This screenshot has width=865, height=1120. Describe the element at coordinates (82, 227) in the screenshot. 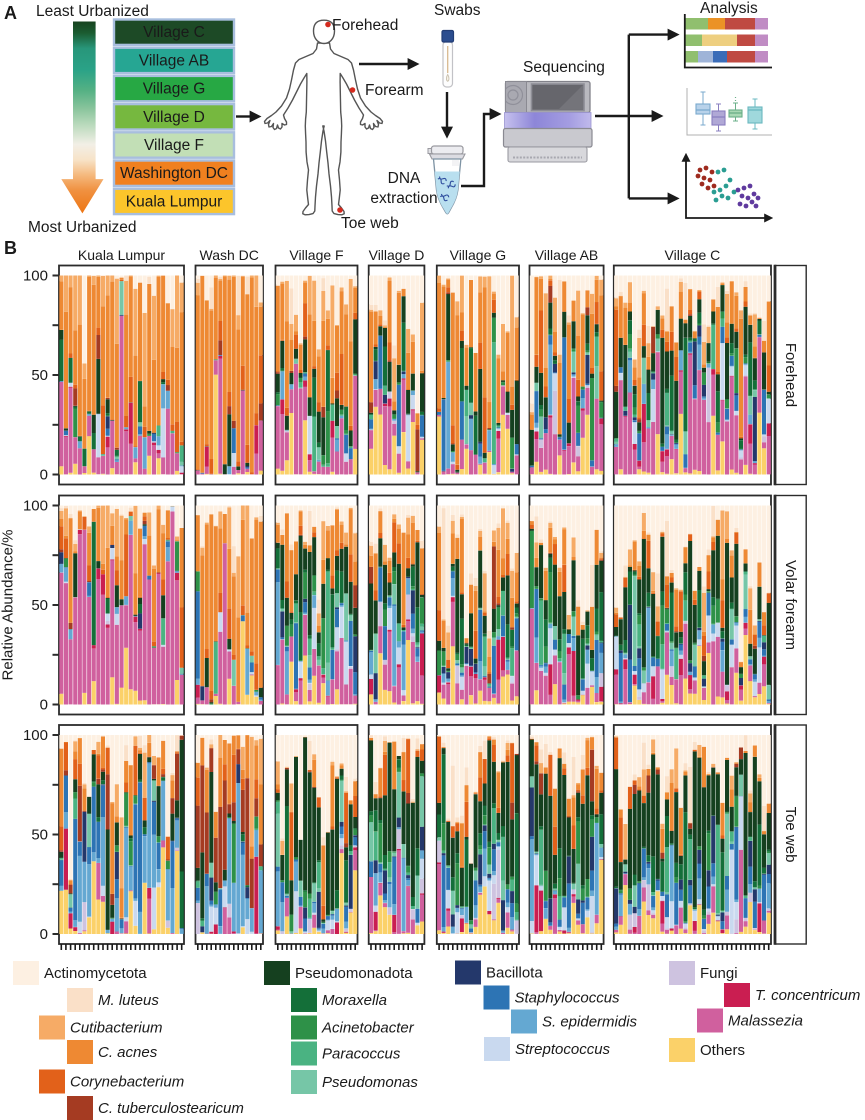

I see `svg-text: Most Urbanized` at that location.